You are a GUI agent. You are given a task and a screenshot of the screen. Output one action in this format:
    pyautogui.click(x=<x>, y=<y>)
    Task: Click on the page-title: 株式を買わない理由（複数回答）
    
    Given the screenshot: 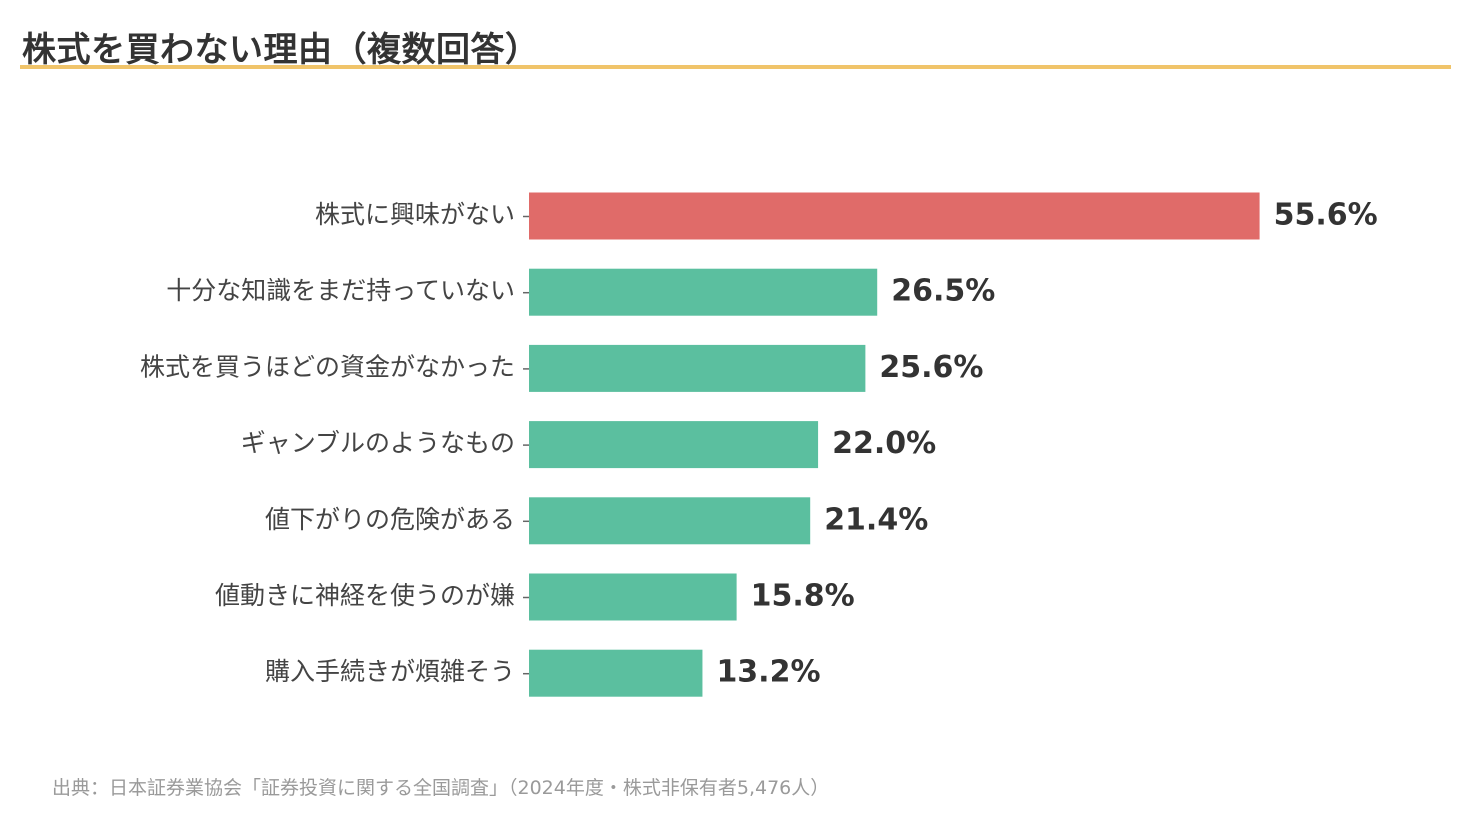 What is the action you would take?
    pyautogui.click(x=281, y=50)
    